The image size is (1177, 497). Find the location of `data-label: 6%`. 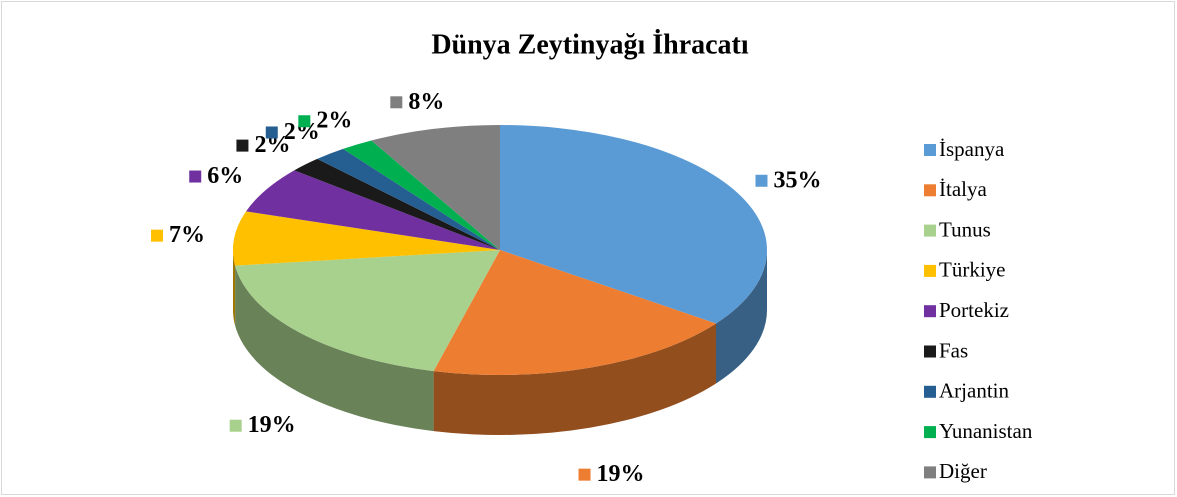

data-label: 6% is located at coordinates (225, 176).